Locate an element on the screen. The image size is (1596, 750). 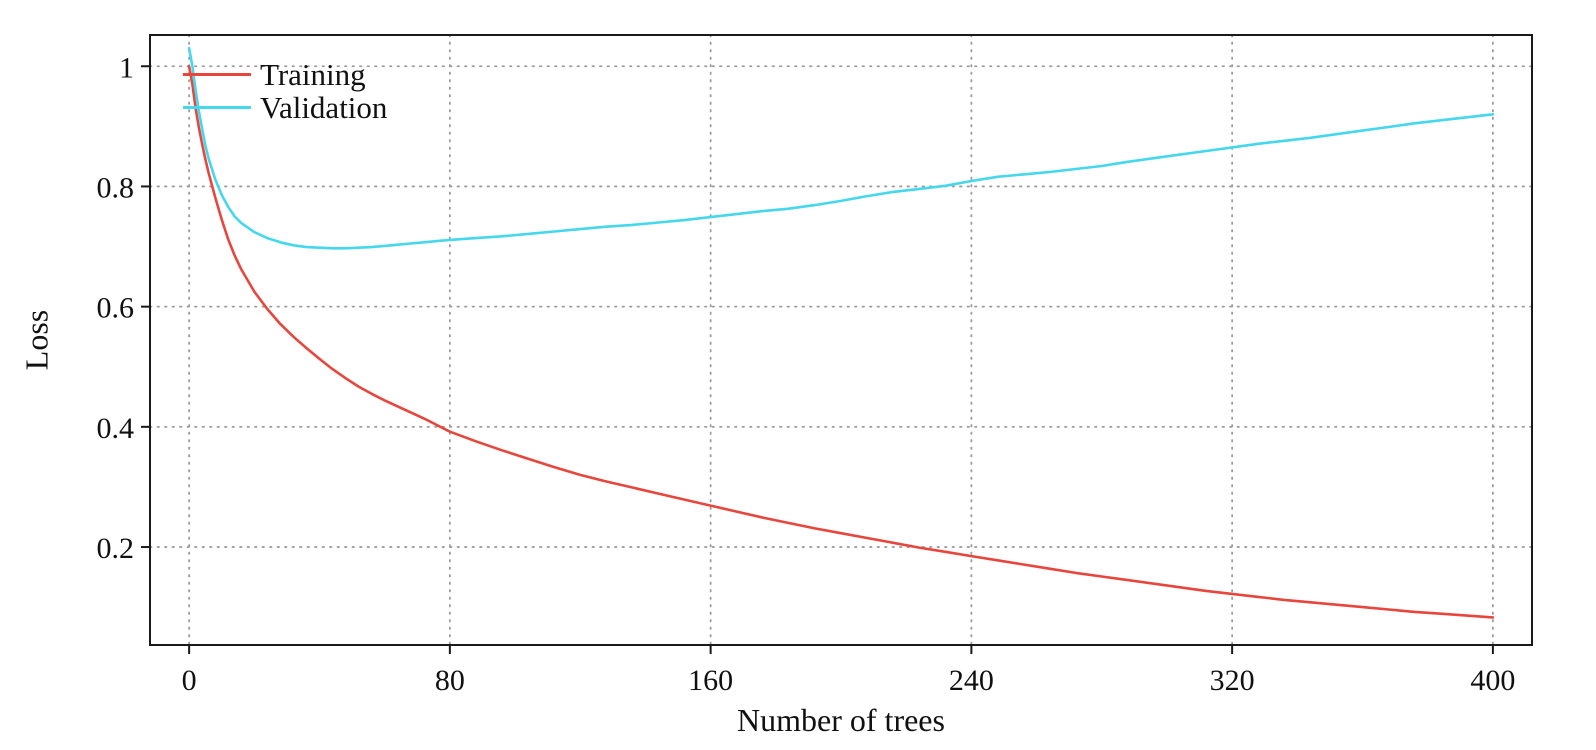
legend-item-training: Training is located at coordinates (285, 74).